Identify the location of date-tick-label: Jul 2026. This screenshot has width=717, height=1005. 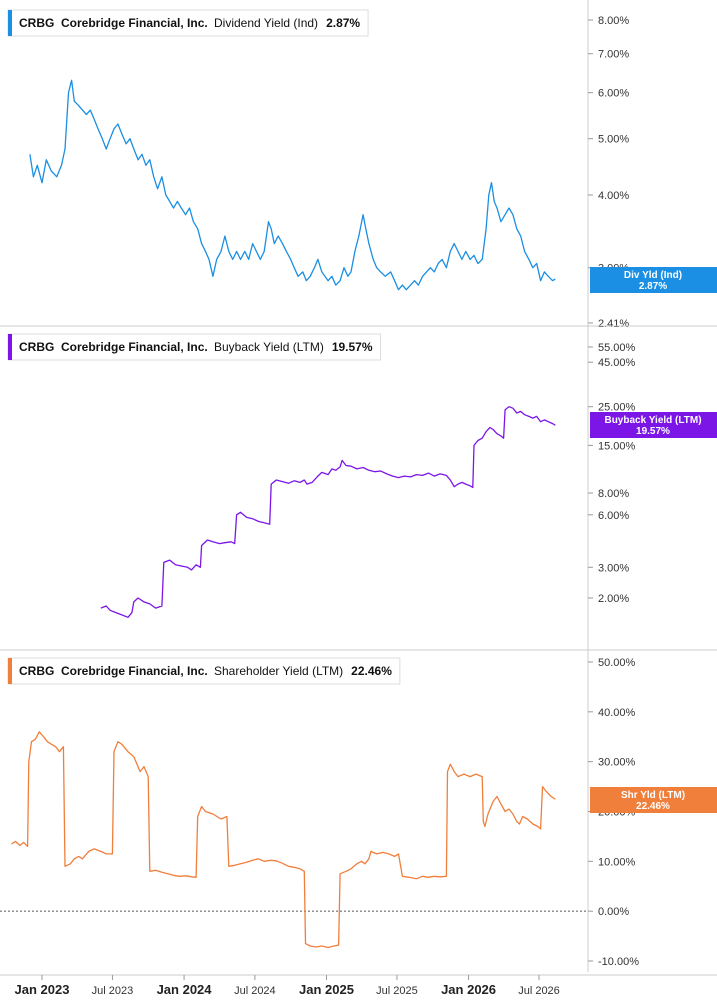
(539, 991).